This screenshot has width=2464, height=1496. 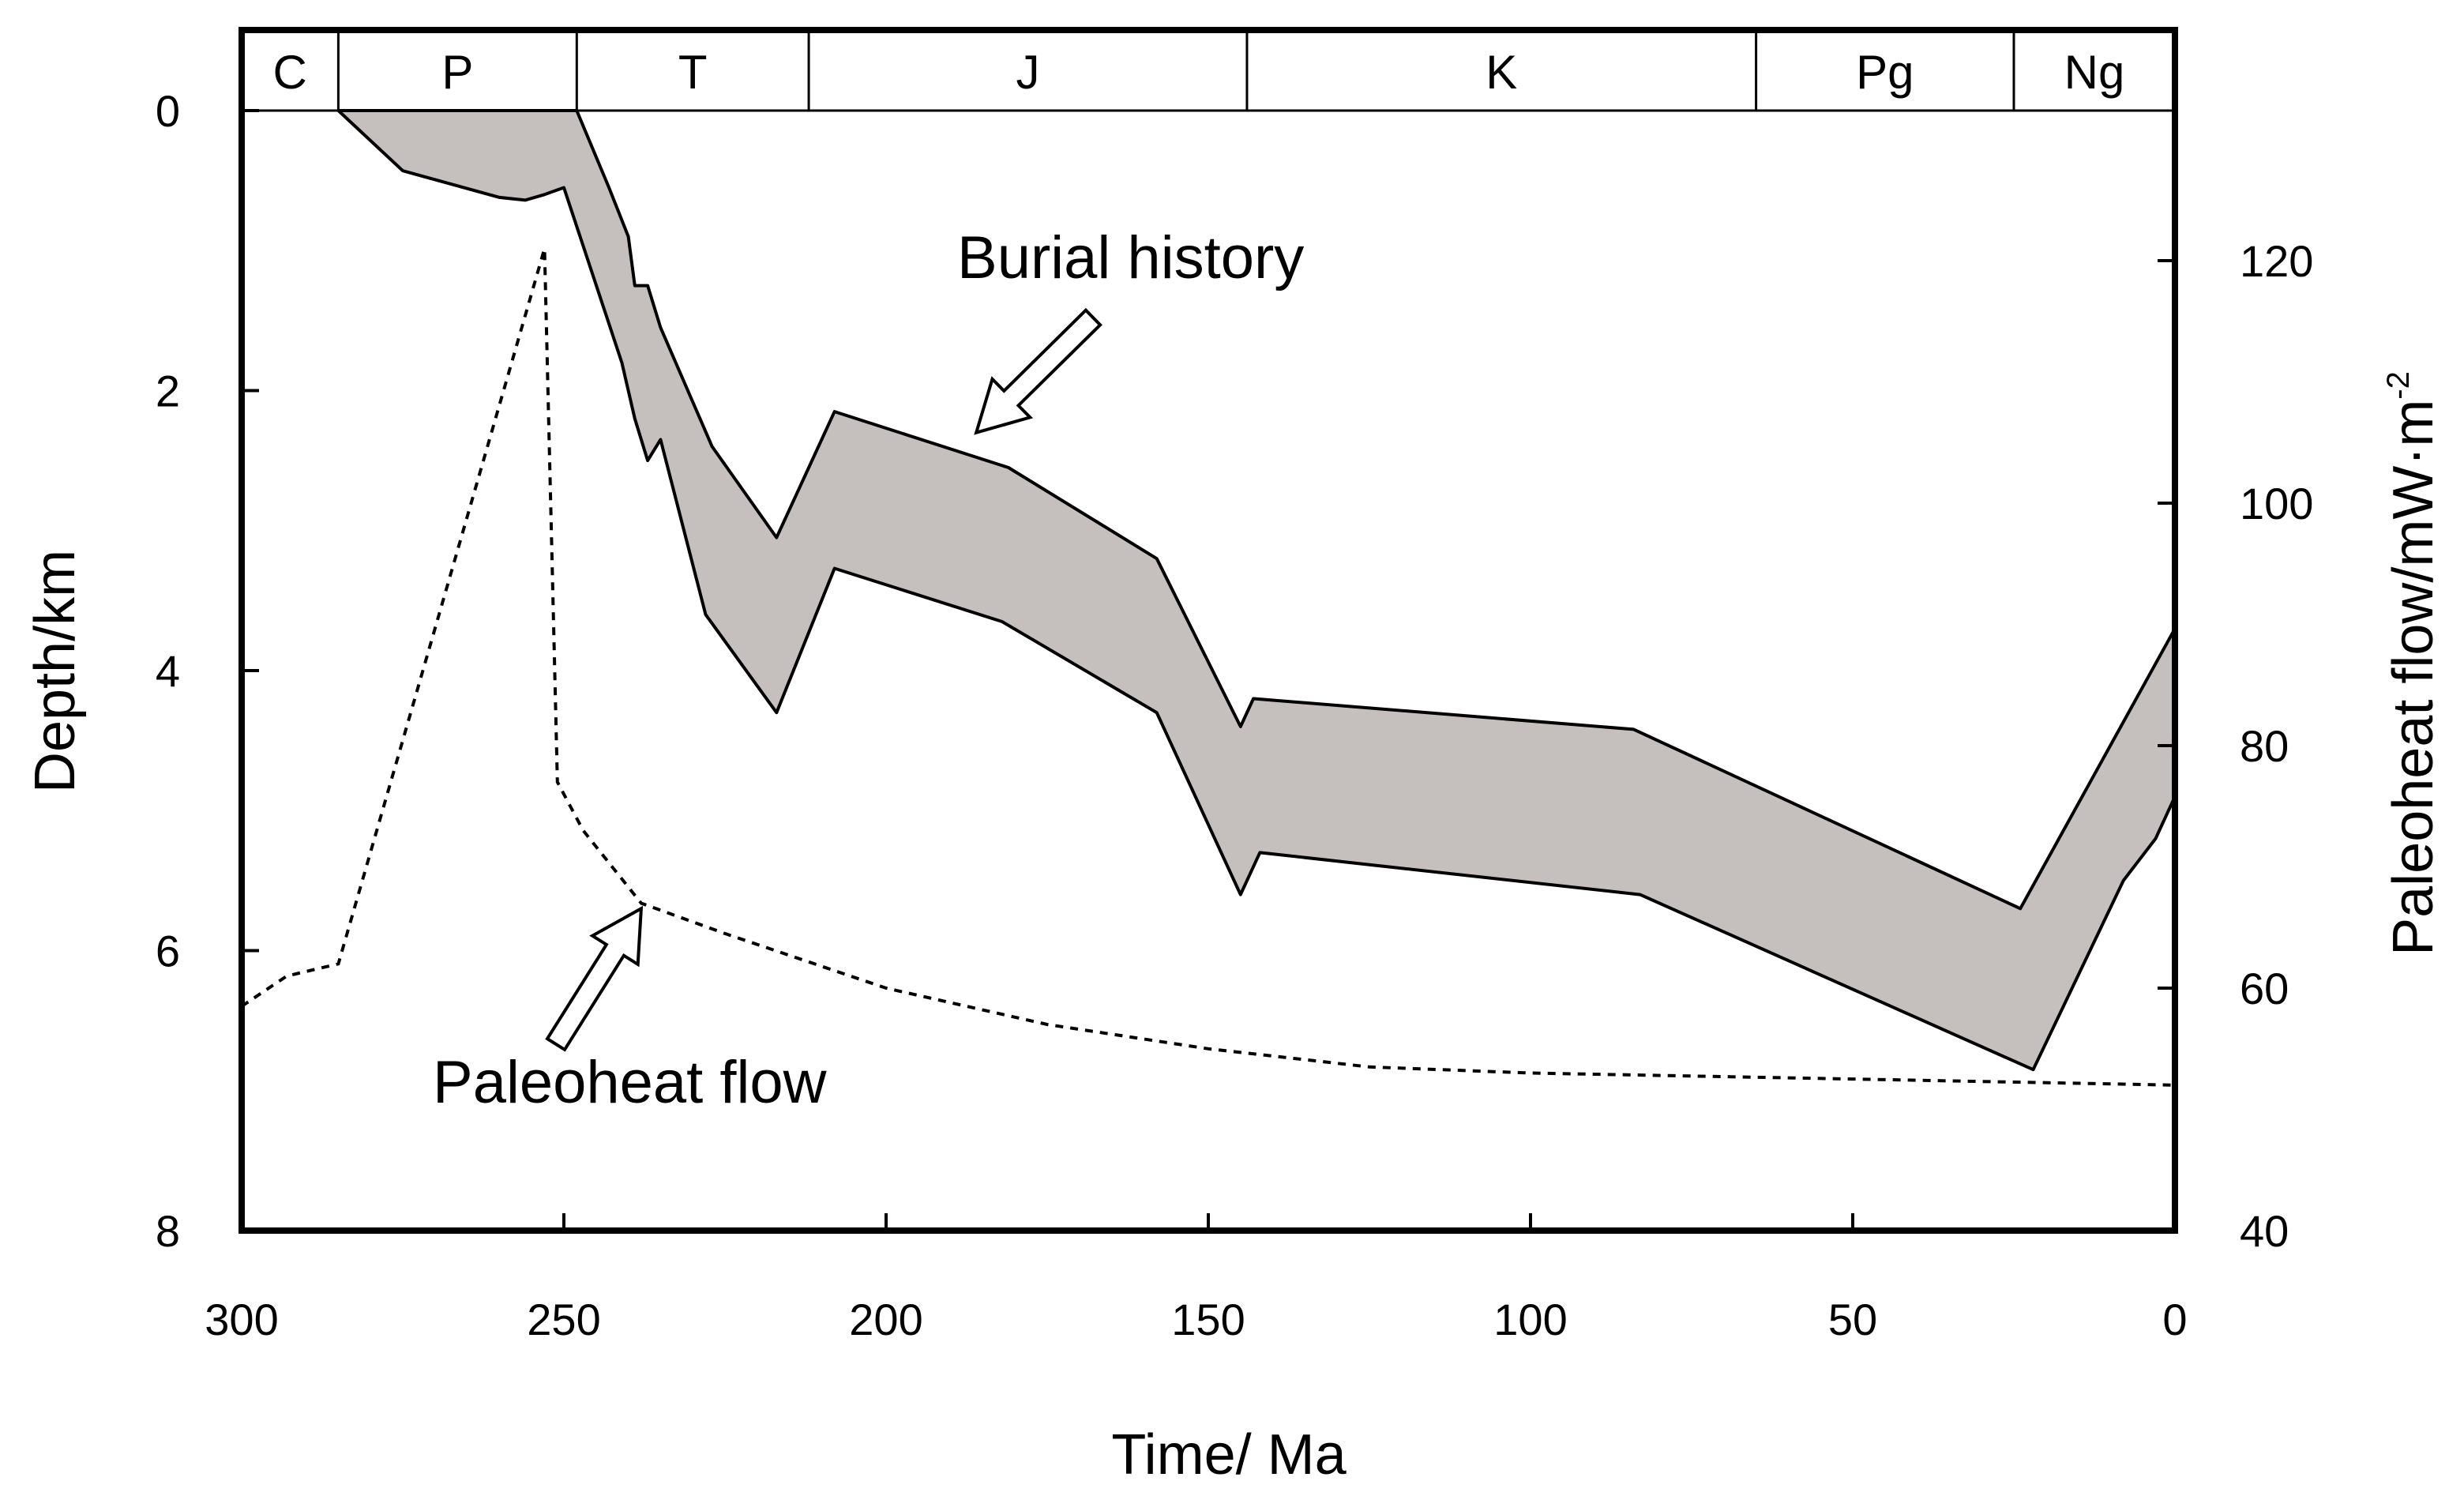 I want to click on x-tick-label: 50, so click(x=1852, y=1319).